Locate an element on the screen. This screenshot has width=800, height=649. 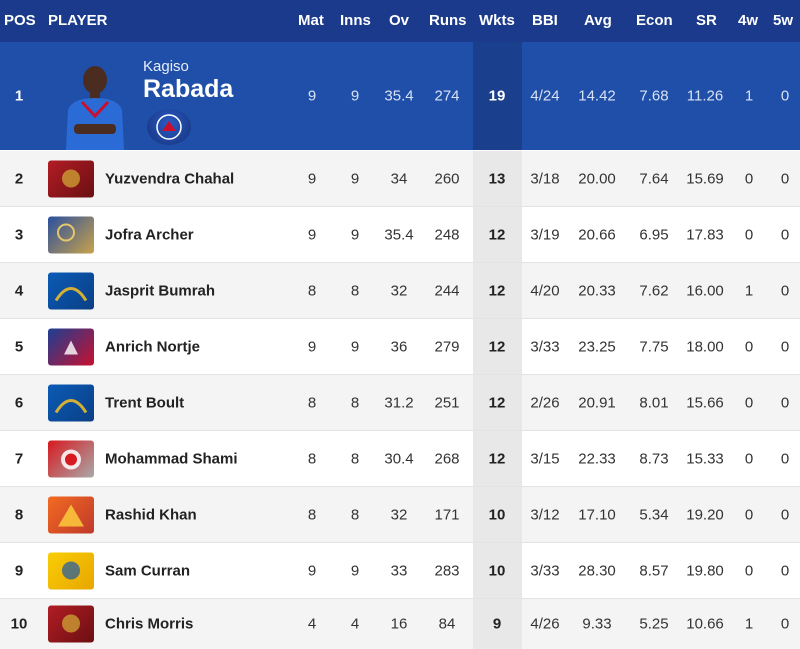
header-econ: Econ is located at coordinates (654, 20).